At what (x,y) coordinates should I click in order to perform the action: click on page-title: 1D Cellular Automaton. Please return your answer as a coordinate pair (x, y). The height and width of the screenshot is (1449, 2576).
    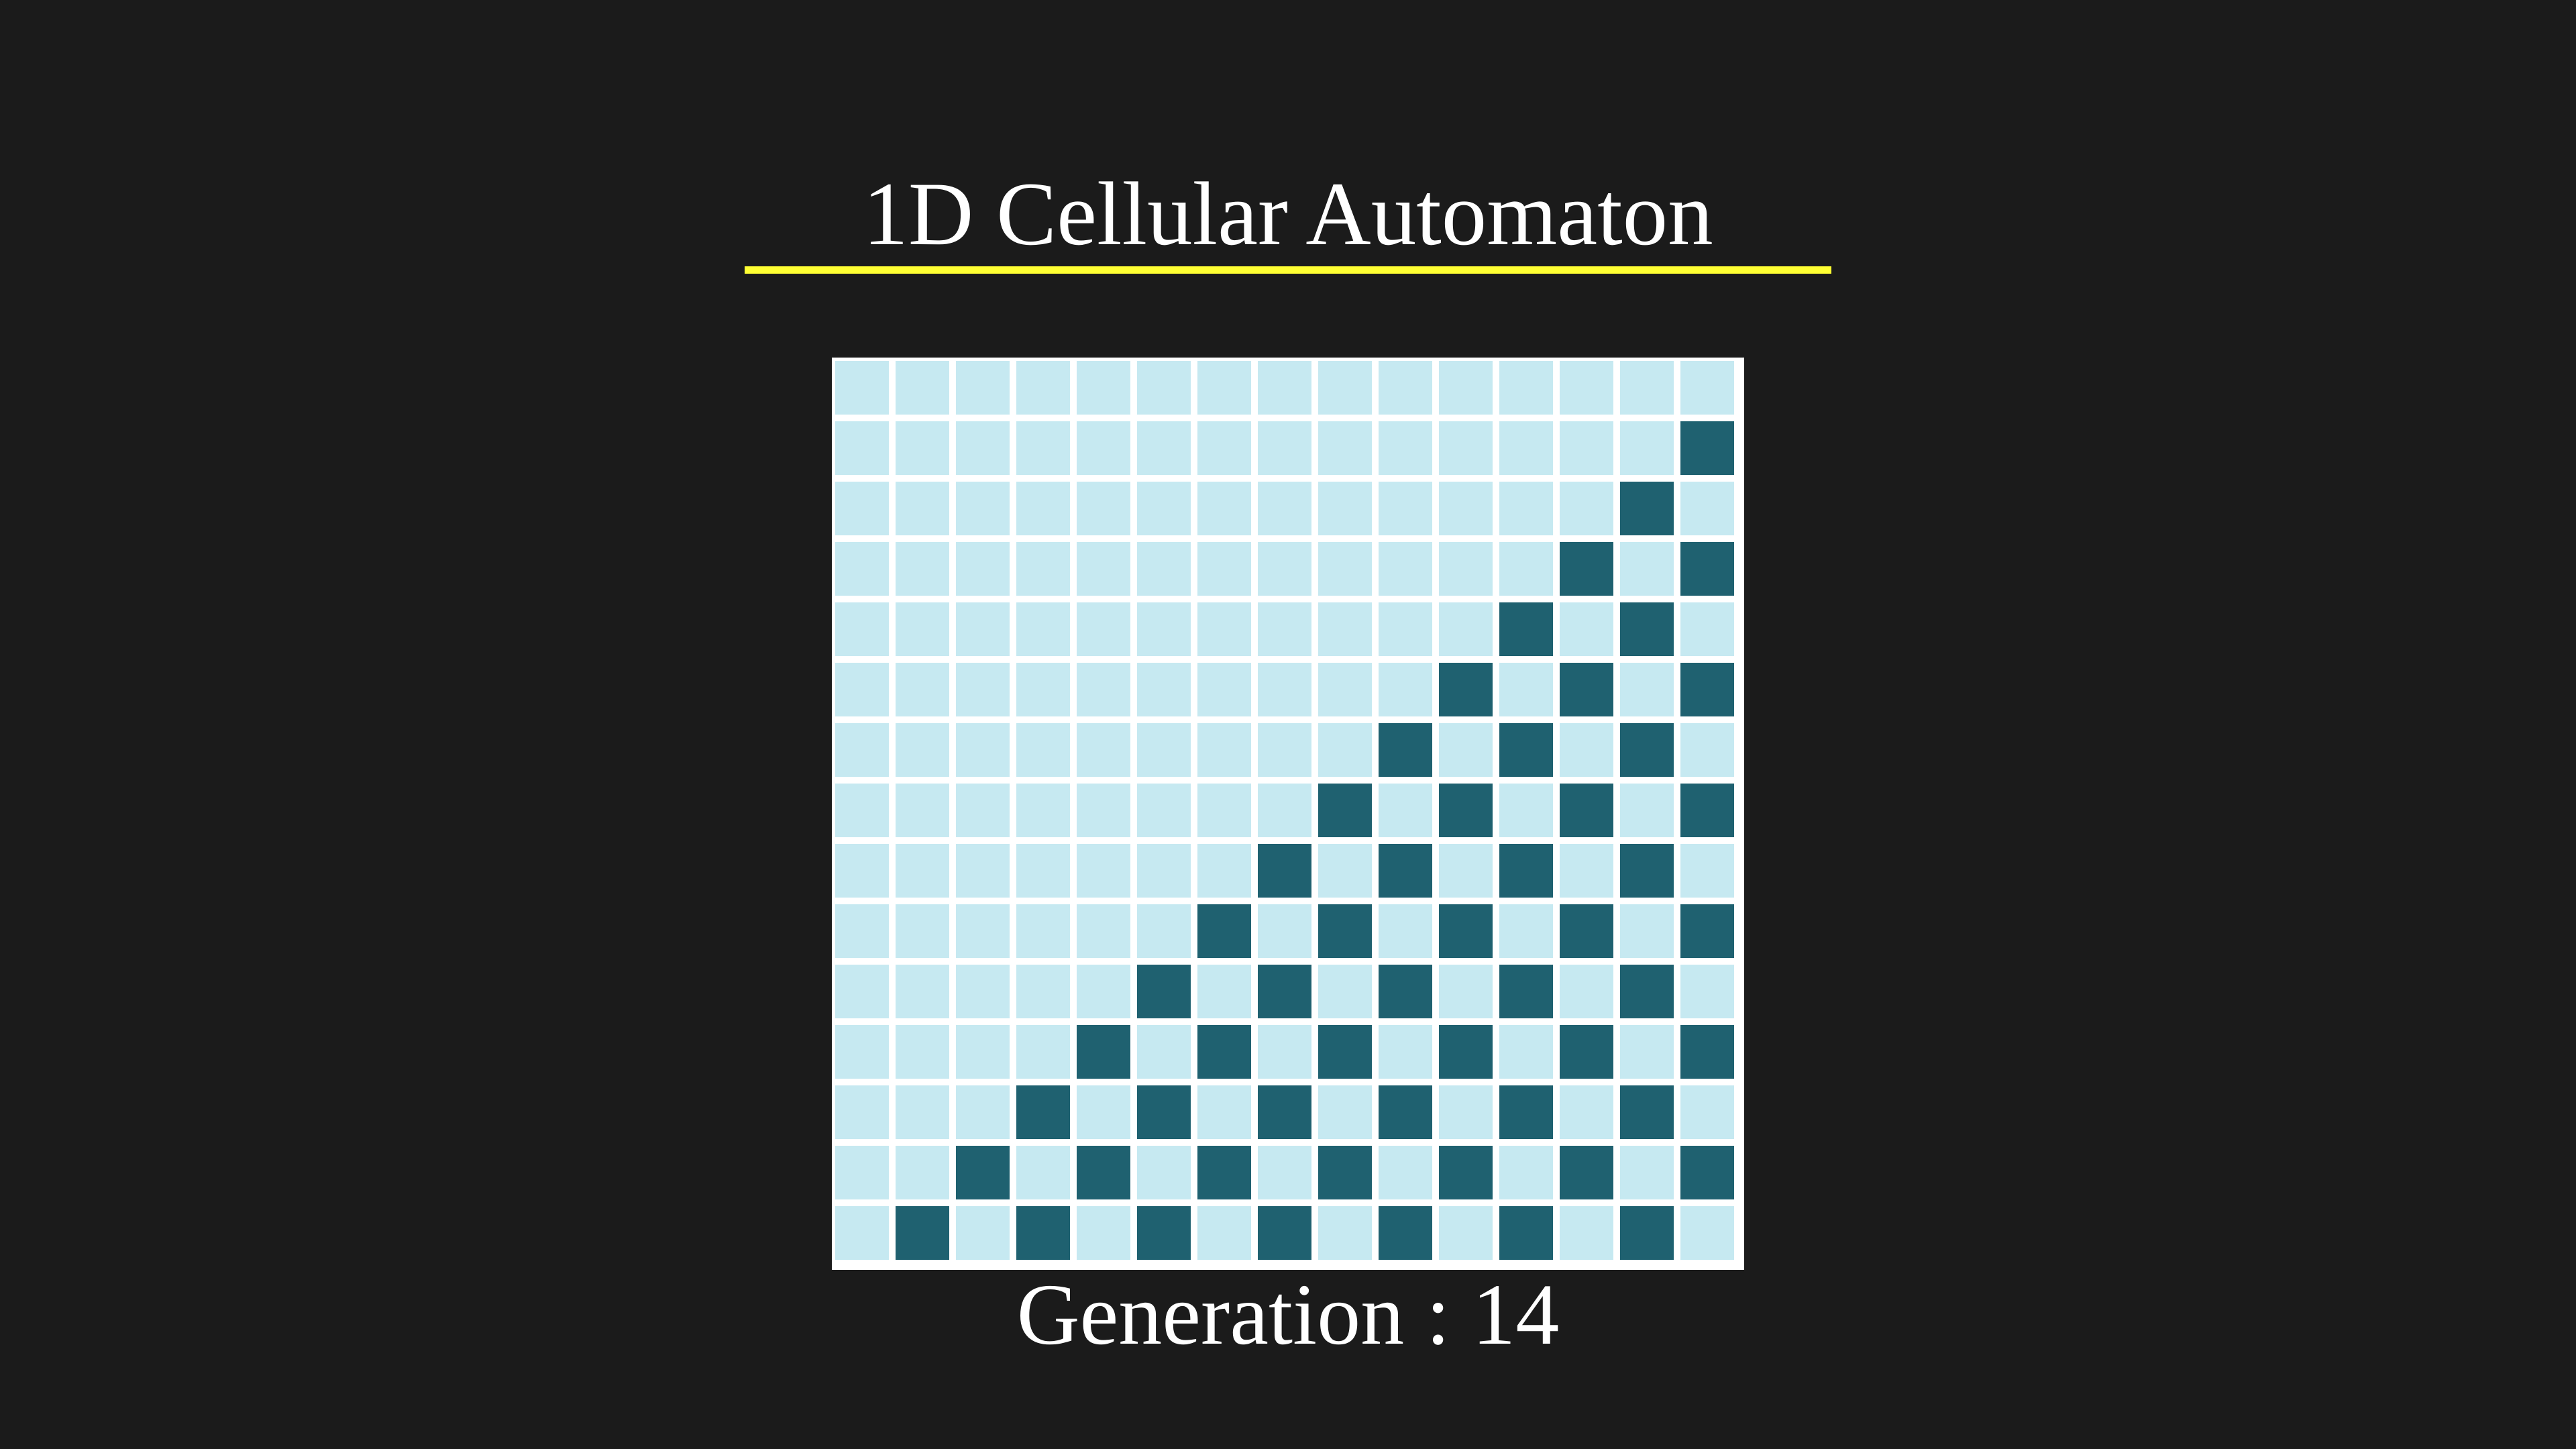
    Looking at the image, I should click on (1288, 214).